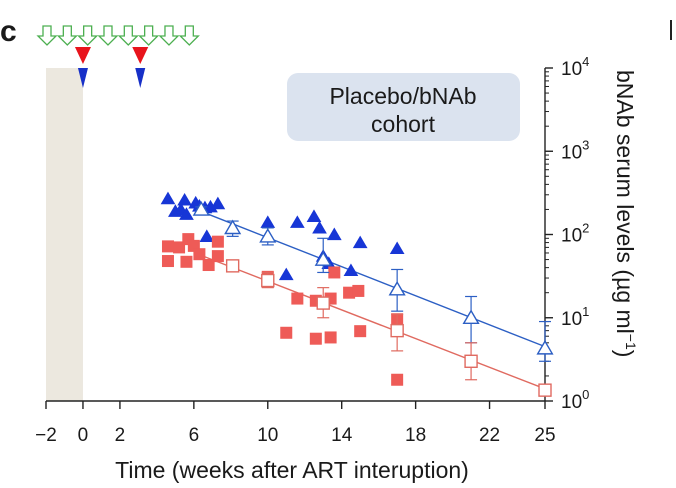  Describe the element at coordinates (415, 435) in the screenshot. I see `x-tick-label: 18` at that location.